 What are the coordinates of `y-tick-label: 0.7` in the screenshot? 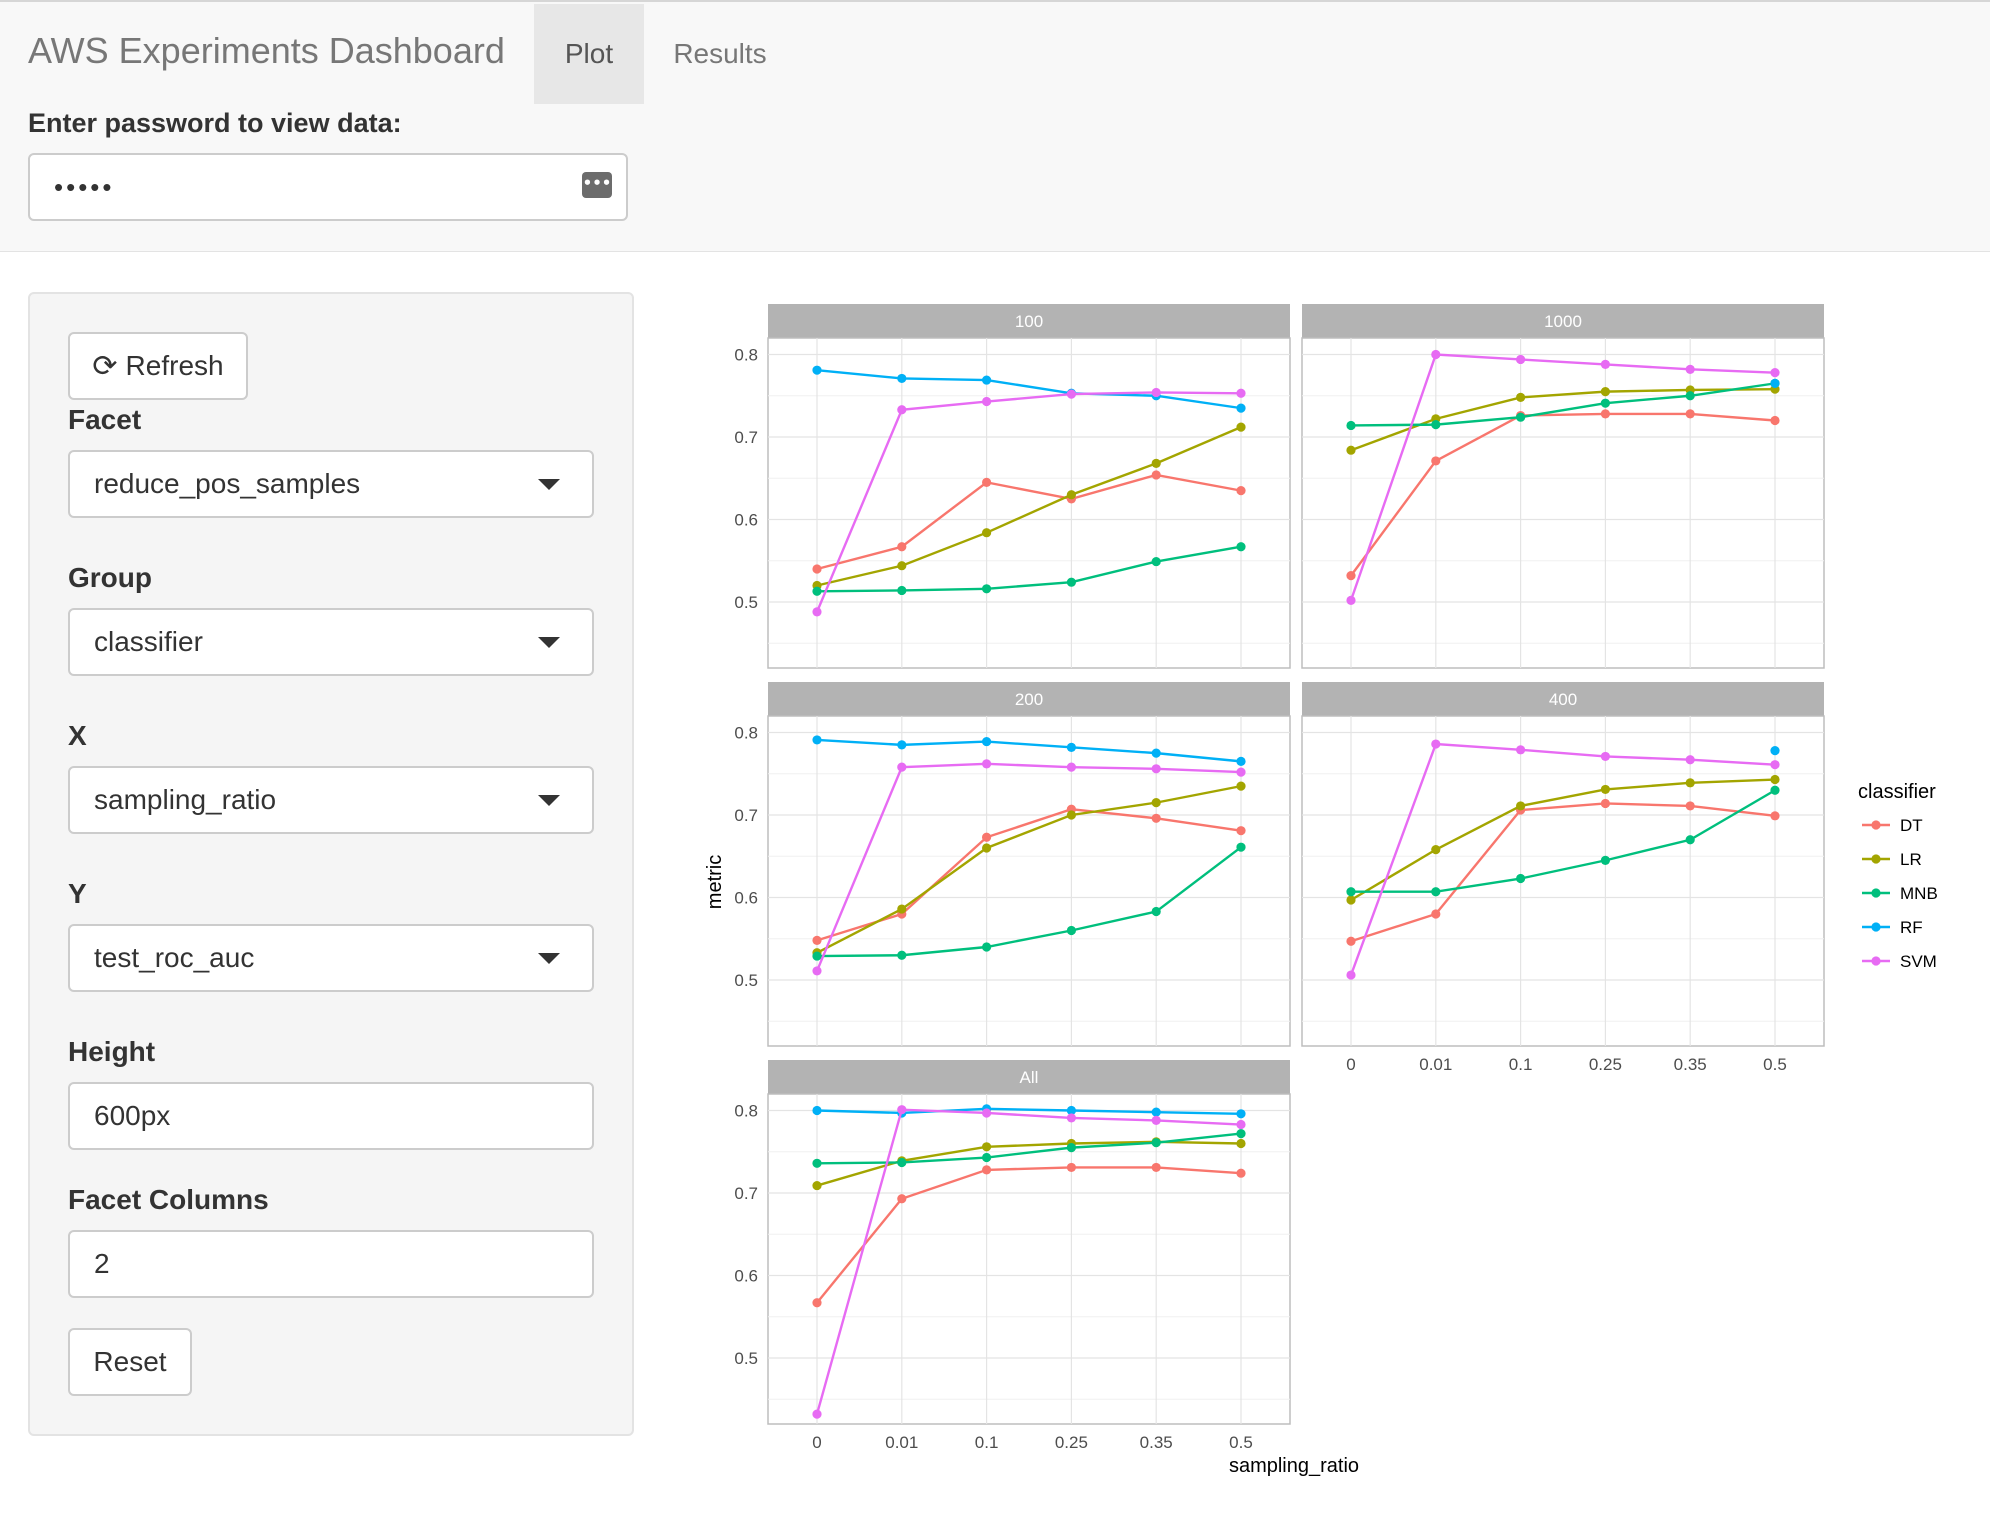 It's located at (746, 815).